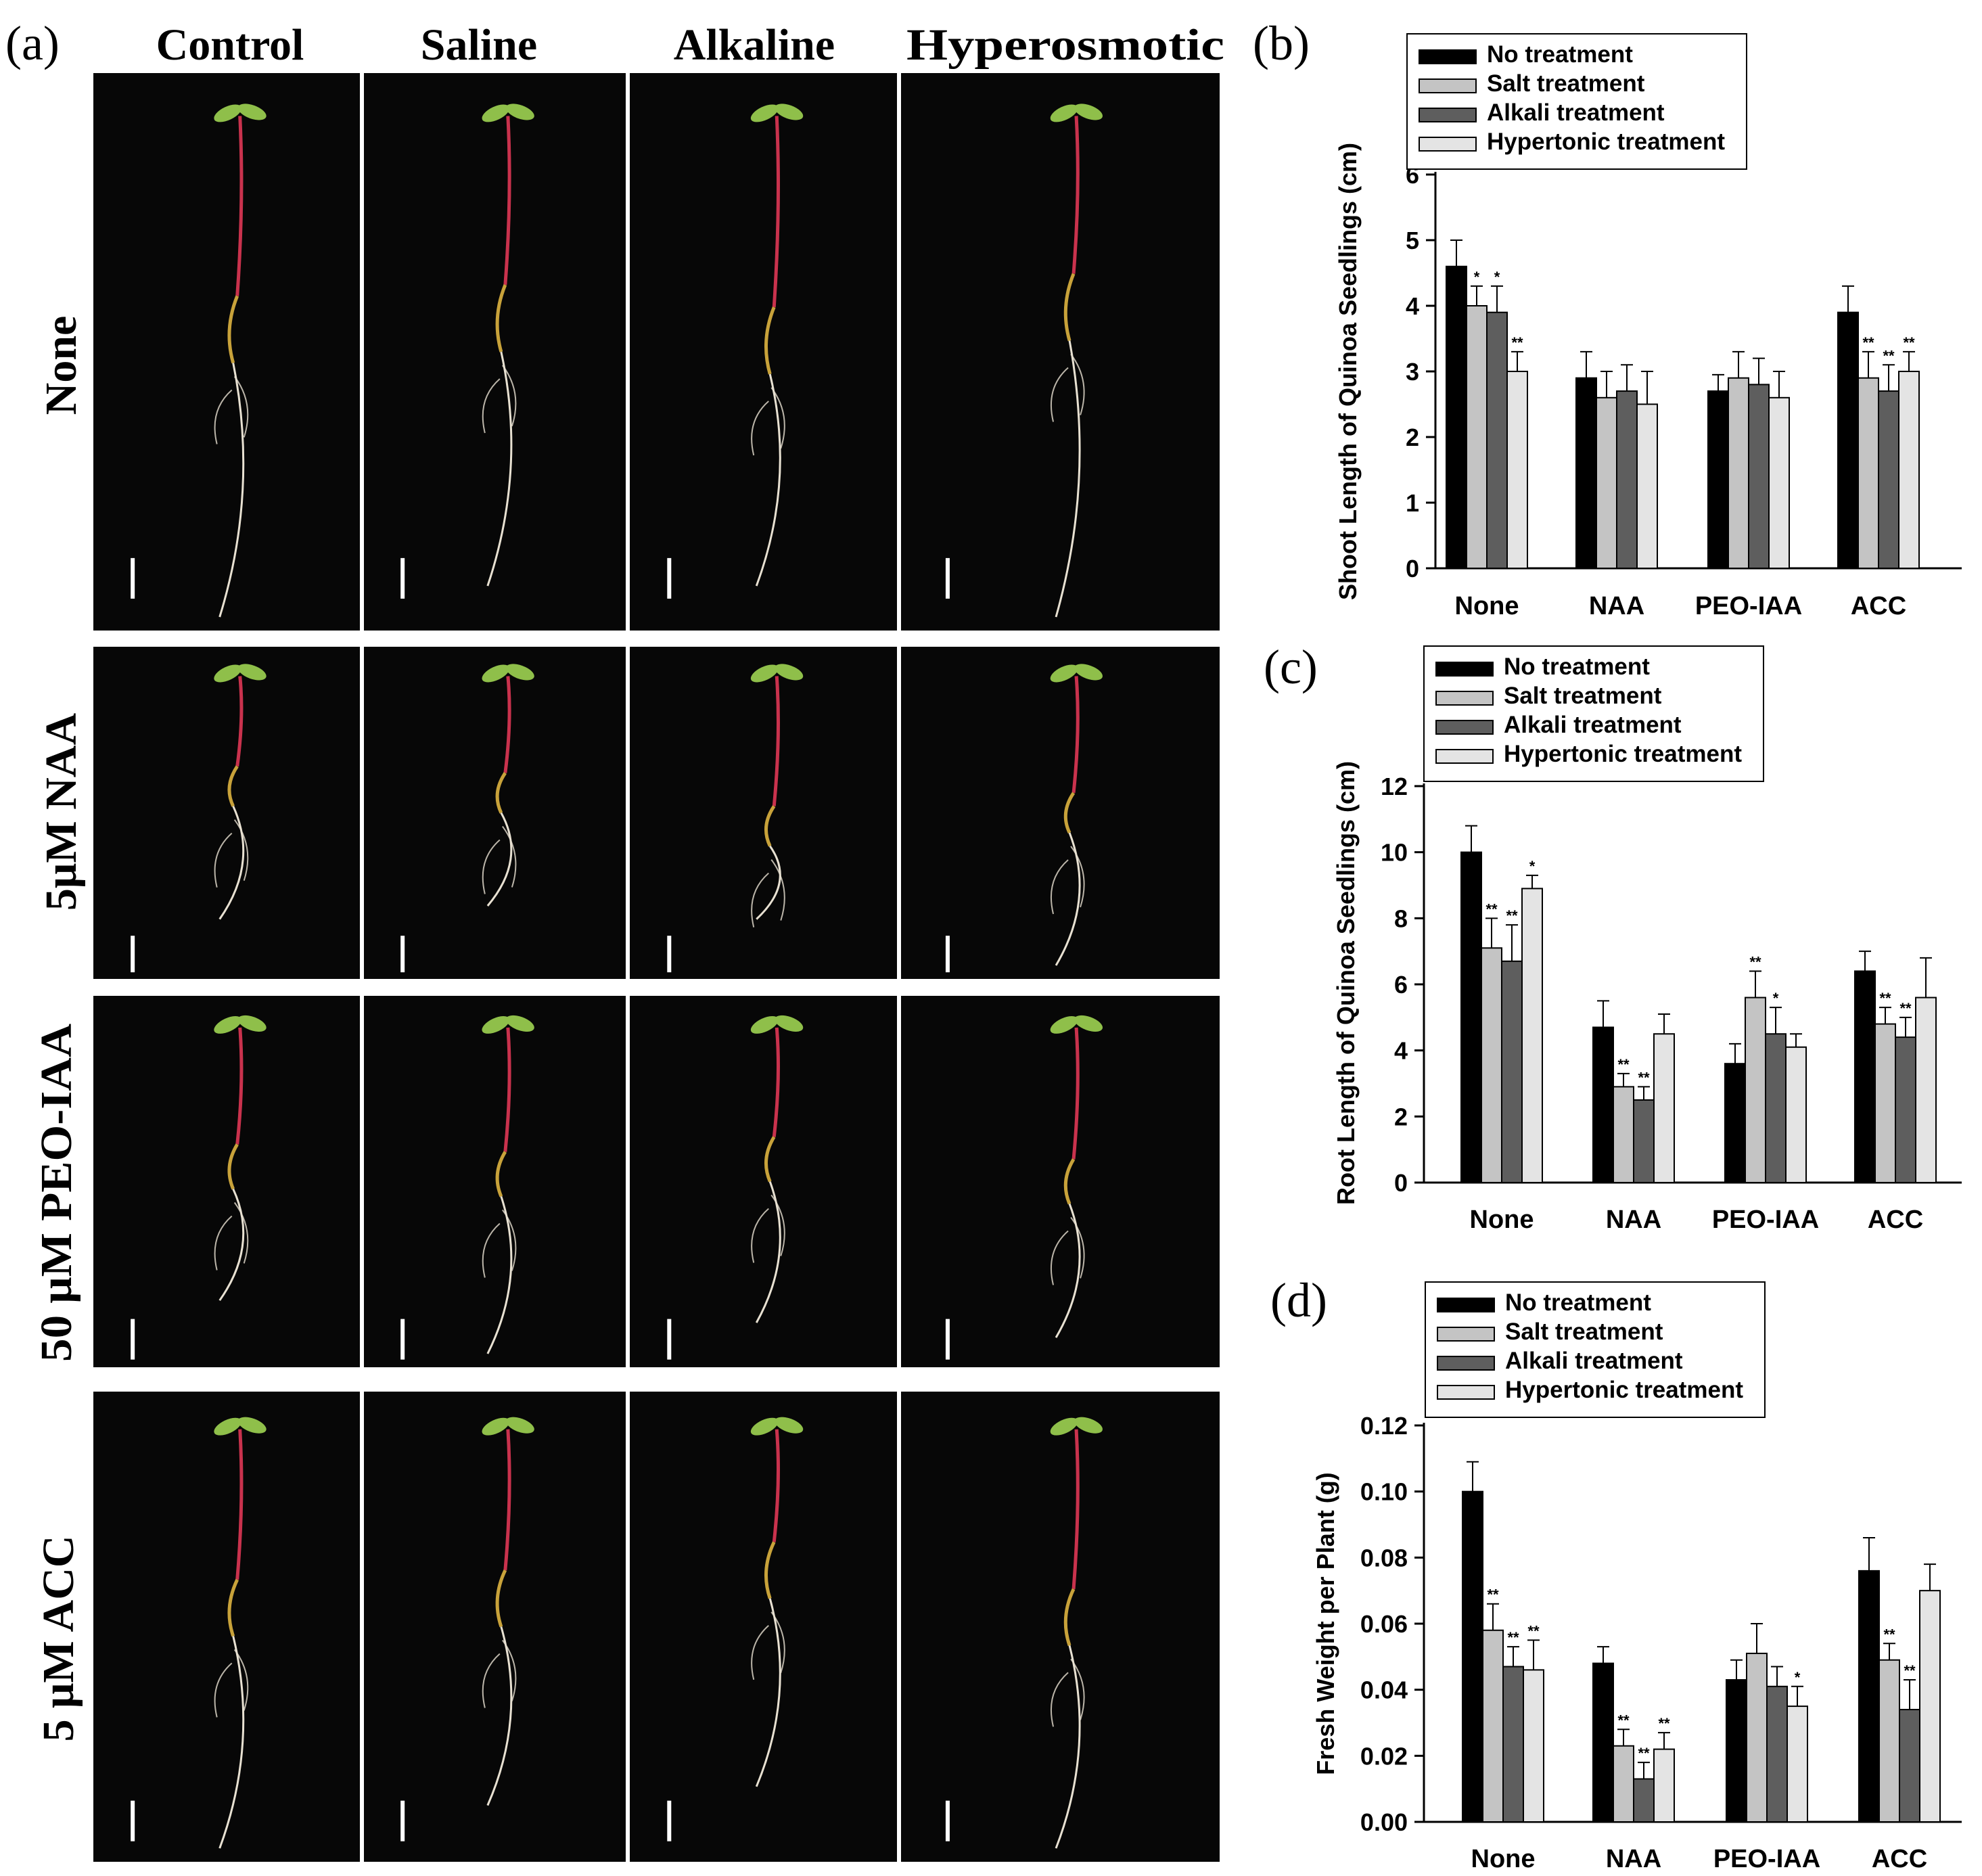  Describe the element at coordinates (1623, 754) in the screenshot. I see `legend-entry: Hypertonic treatment` at that location.